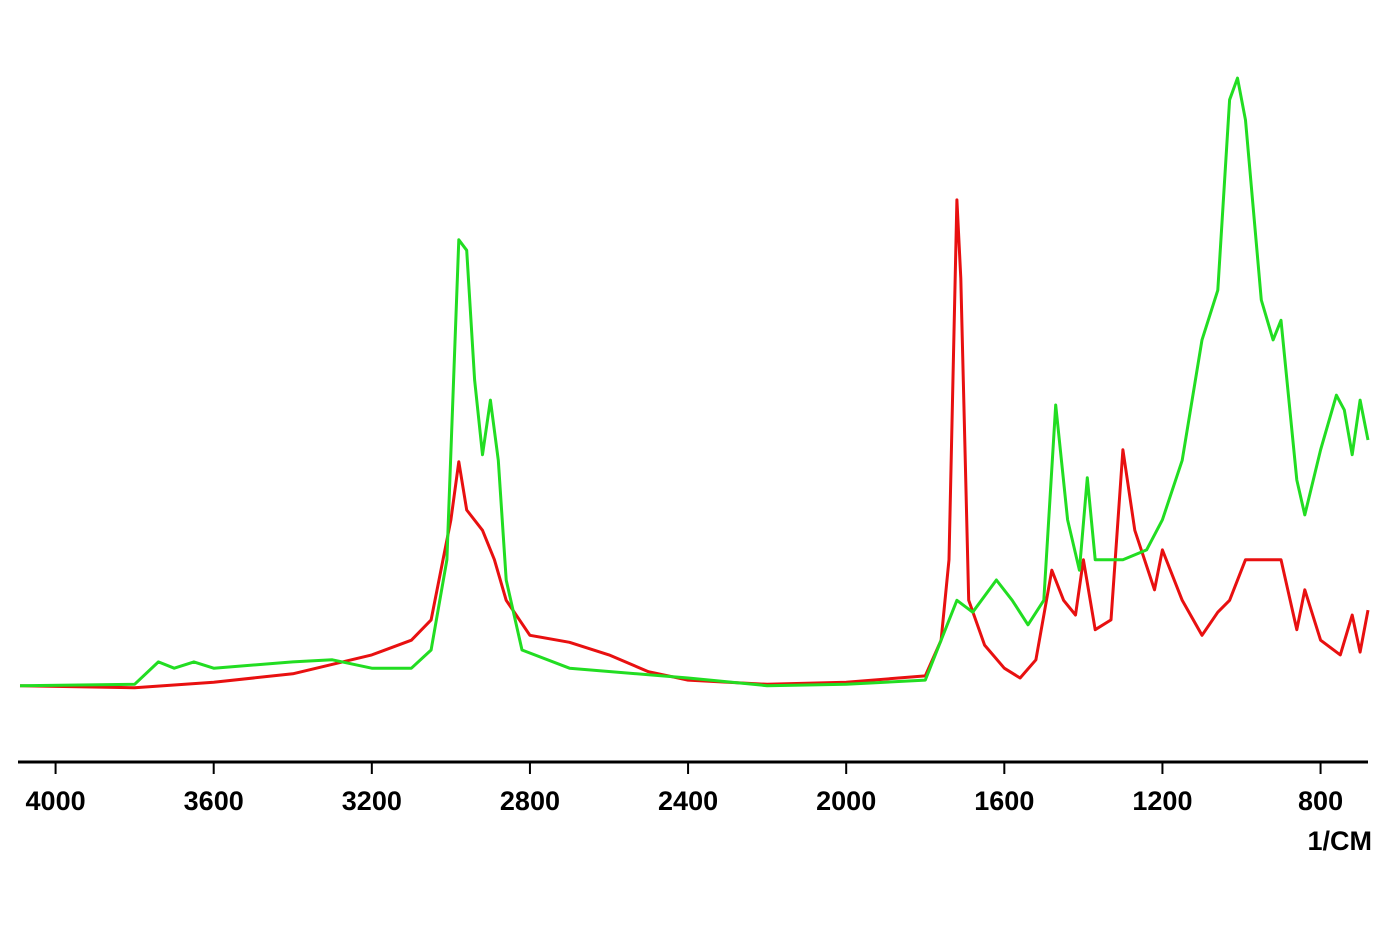 The image size is (1400, 933). I want to click on x-tick-label: 4000, so click(56, 801).